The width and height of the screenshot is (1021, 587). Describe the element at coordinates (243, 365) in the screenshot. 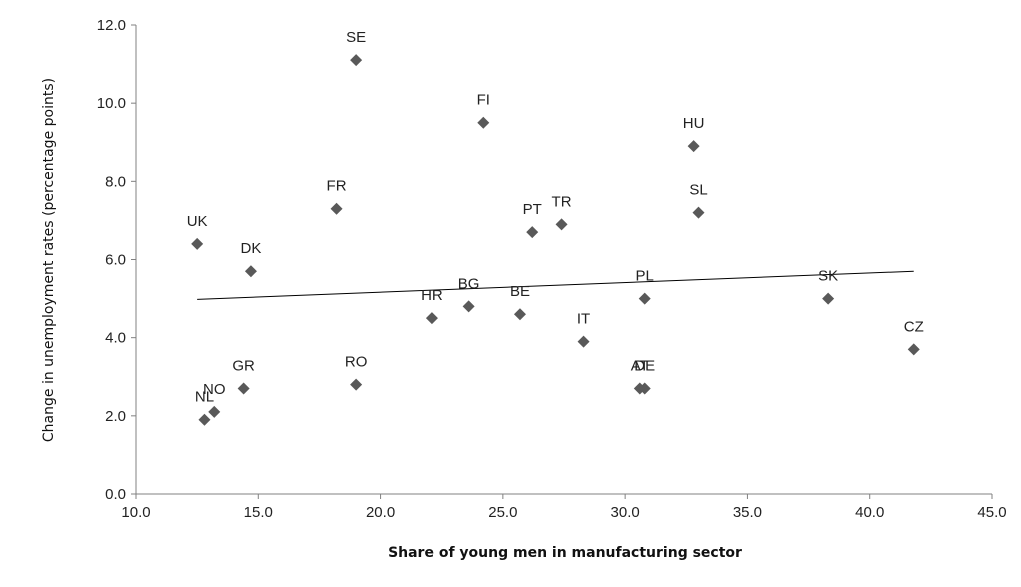

I see `point-label-gr: GR` at that location.